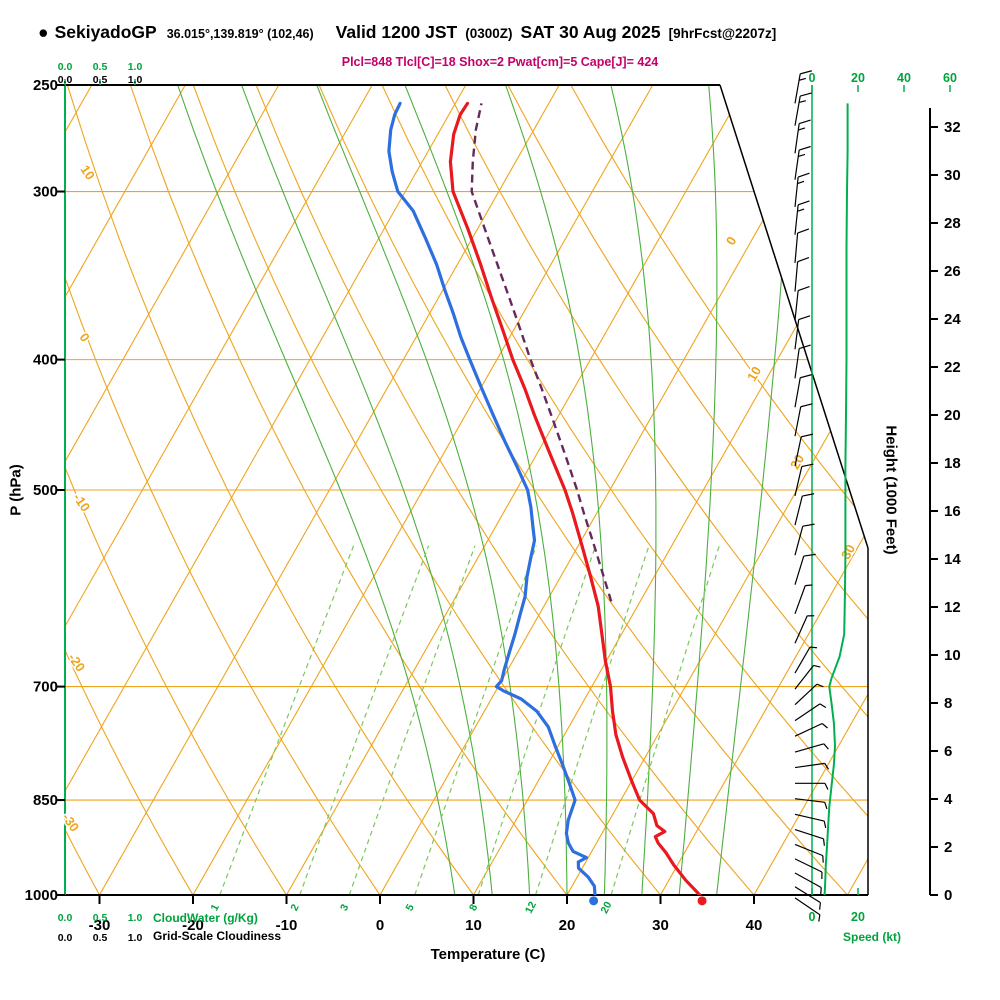 The width and height of the screenshot is (1000, 1000). What do you see at coordinates (648, 901) in the screenshot?
I see `surface-dots` at bounding box center [648, 901].